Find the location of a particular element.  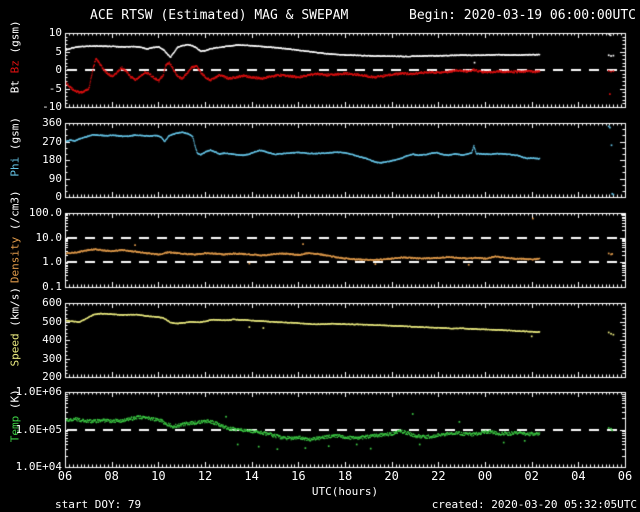

start-doy-label: start DOY: 79 is located at coordinates (98, 504).